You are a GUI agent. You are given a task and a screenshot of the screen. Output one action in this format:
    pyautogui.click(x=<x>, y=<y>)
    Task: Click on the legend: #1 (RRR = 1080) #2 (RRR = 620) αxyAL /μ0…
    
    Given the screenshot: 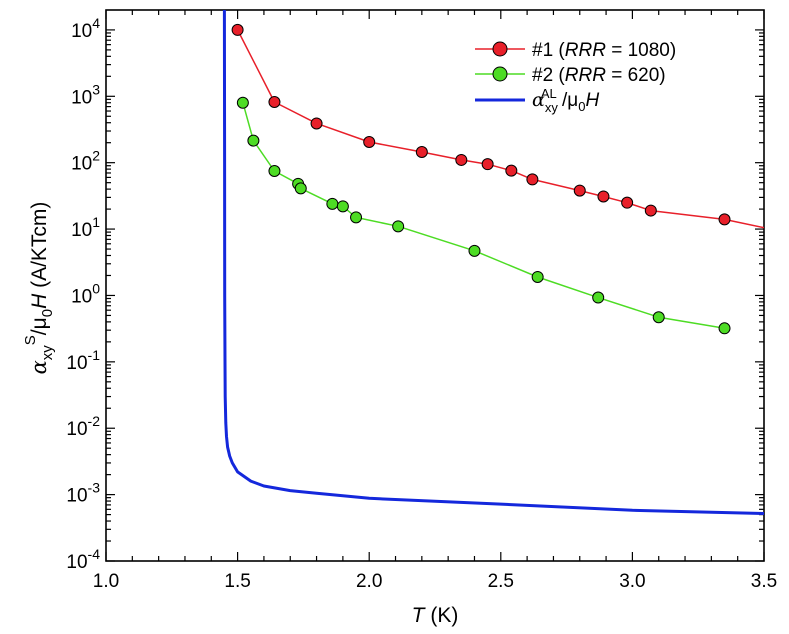 What is the action you would take?
    pyautogui.click(x=575, y=77)
    